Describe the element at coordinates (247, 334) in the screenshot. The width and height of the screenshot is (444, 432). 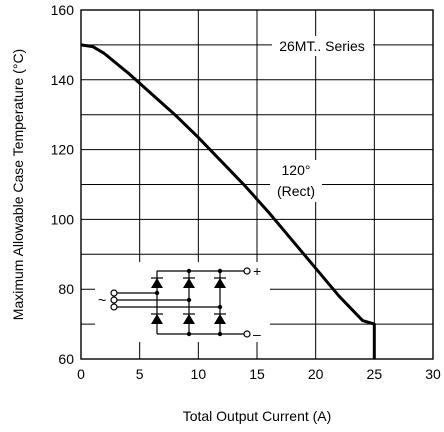
I see `dc-minus-terminal` at that location.